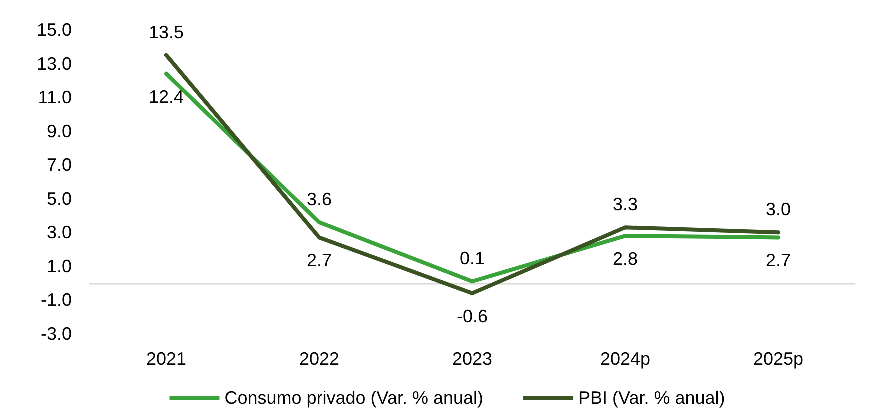 Image resolution: width=895 pixels, height=412 pixels. What do you see at coordinates (778, 359) in the screenshot?
I see `x-tick-label: 2025p` at bounding box center [778, 359].